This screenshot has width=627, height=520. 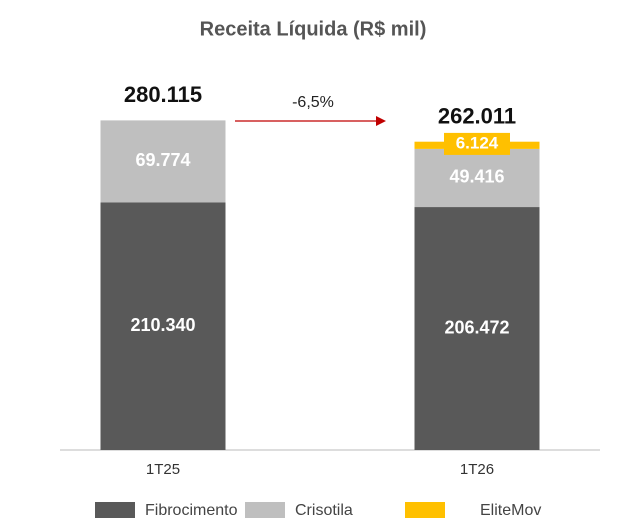 What do you see at coordinates (324, 510) in the screenshot?
I see `legend-label: Crisotila` at bounding box center [324, 510].